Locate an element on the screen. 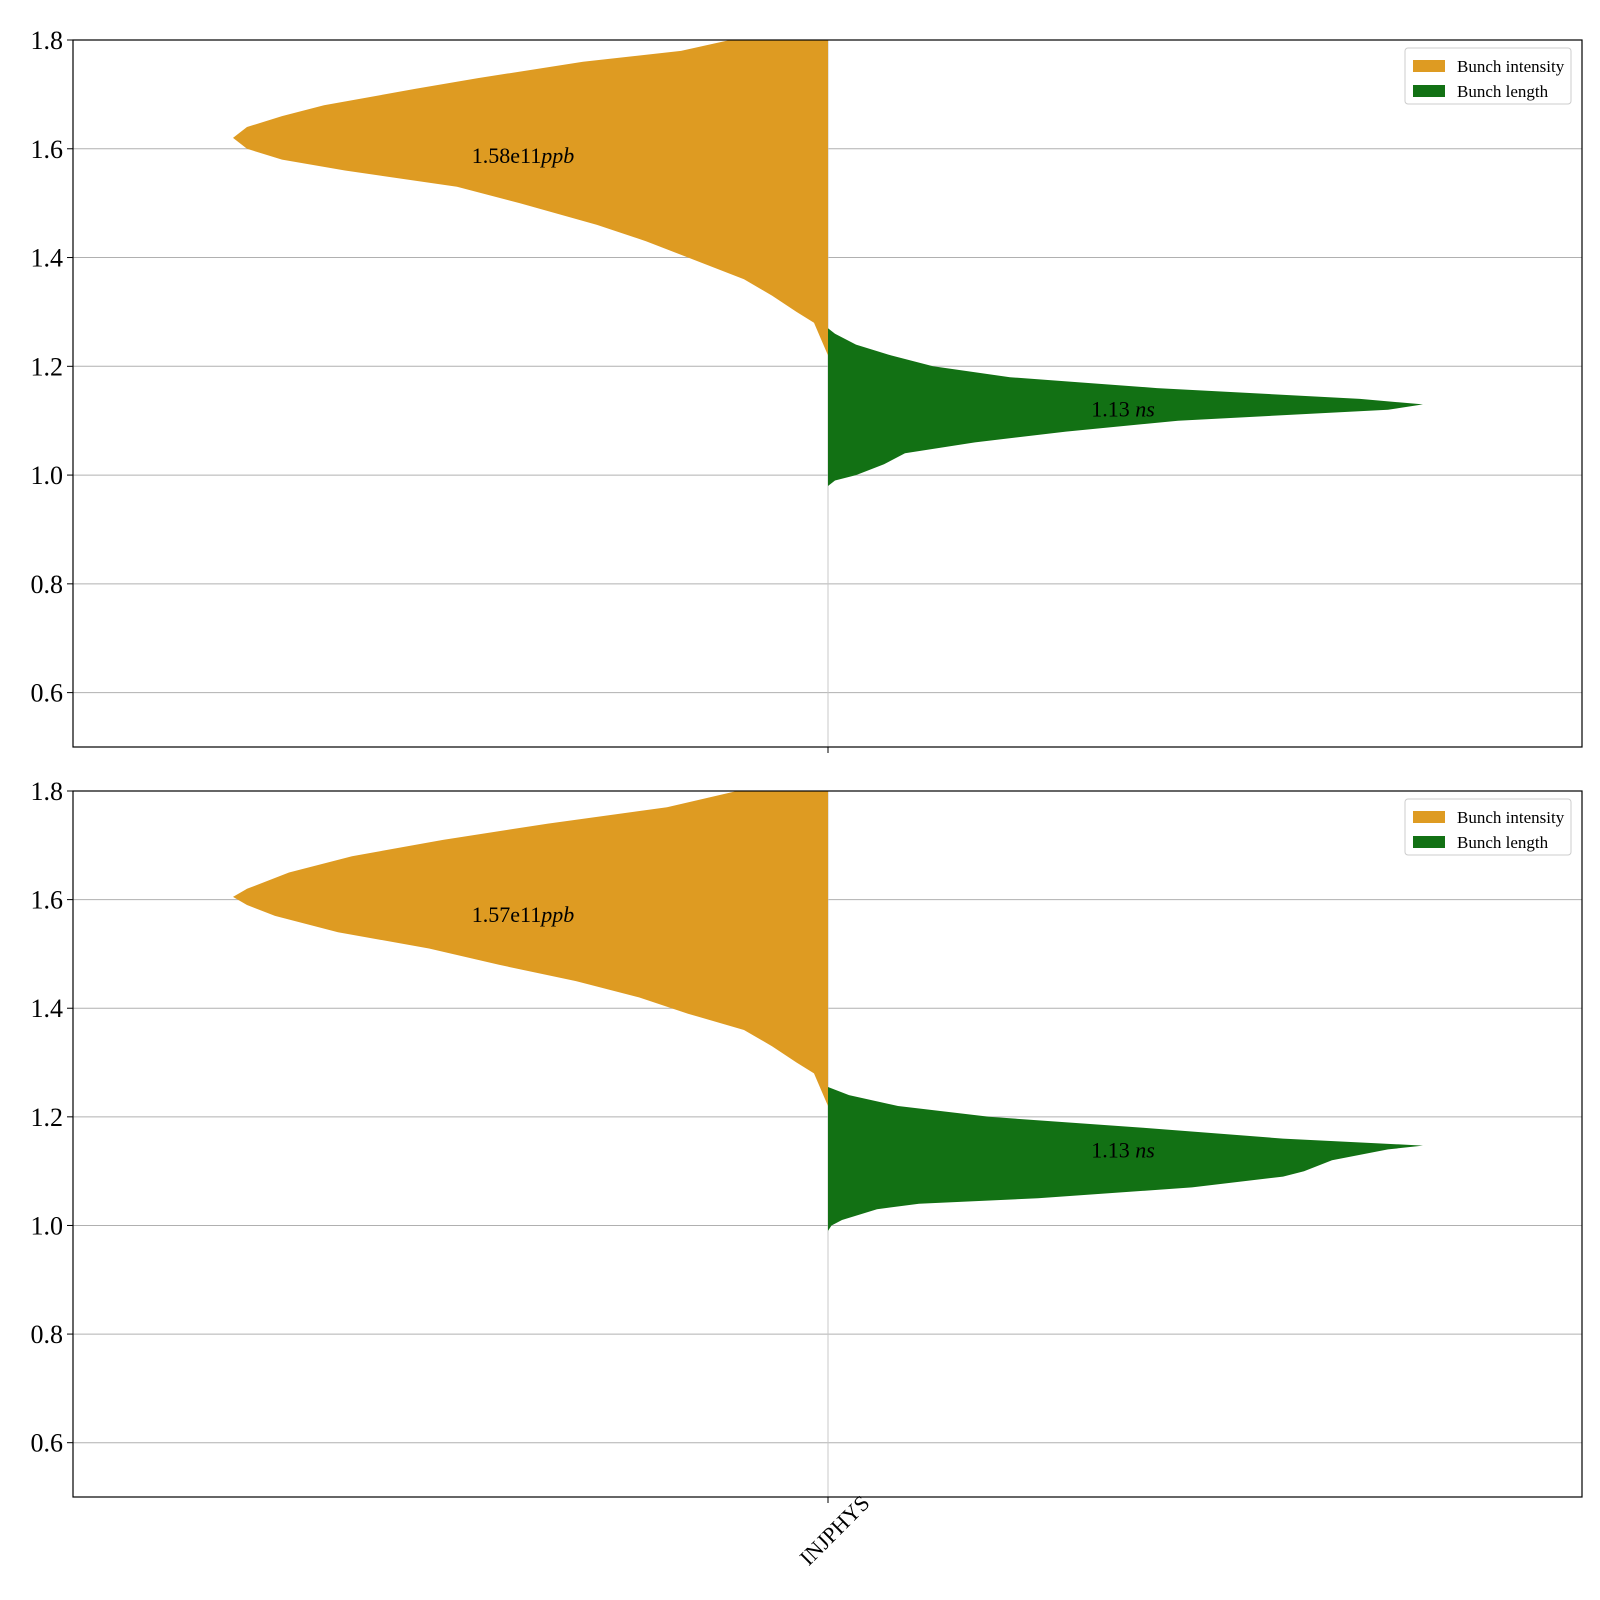 The height and width of the screenshot is (1600, 1600). annotation-value: 1.58e11 is located at coordinates (506, 155).